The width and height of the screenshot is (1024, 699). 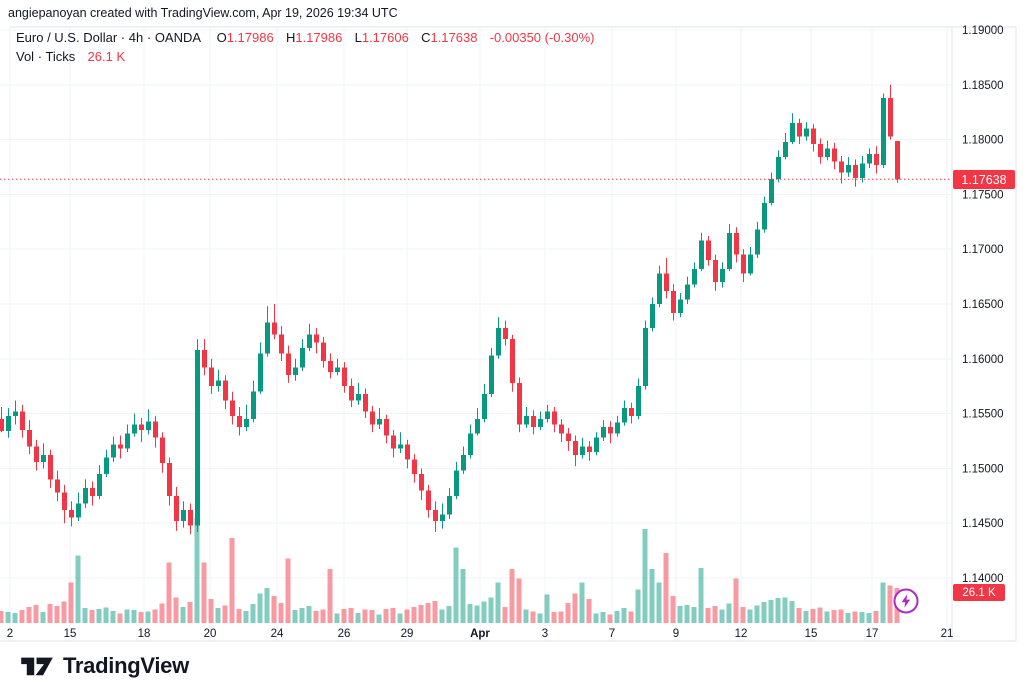 I want to click on price-axis-label: 1.16000, so click(x=983, y=360).